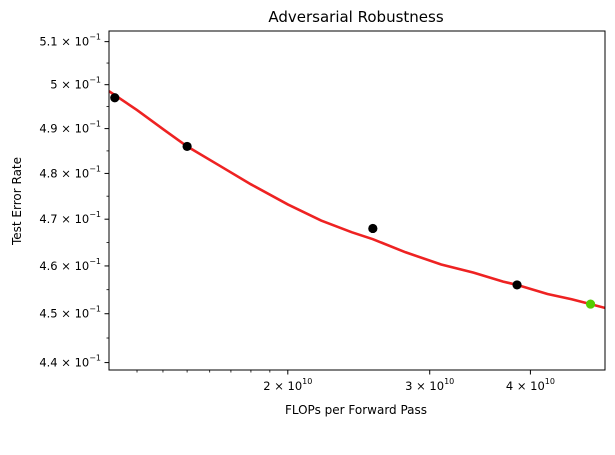  I want to click on x-tick-label: 4 × 10¹⁰, so click(530, 385).